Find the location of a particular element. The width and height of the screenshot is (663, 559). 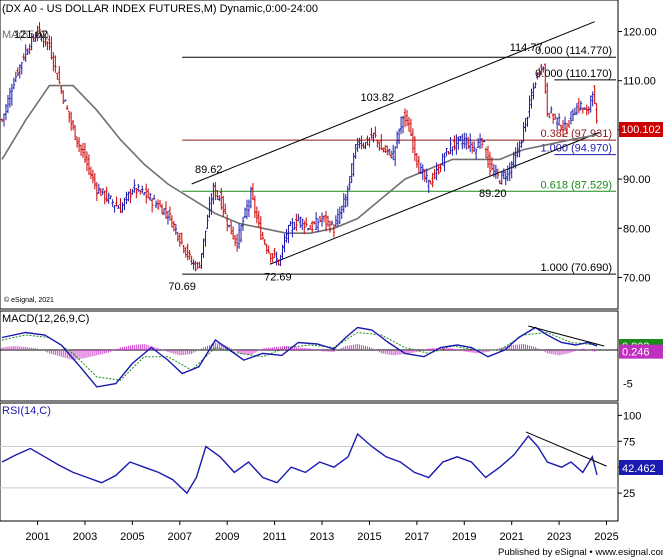

x-tick-label: 2011 is located at coordinates (275, 537).